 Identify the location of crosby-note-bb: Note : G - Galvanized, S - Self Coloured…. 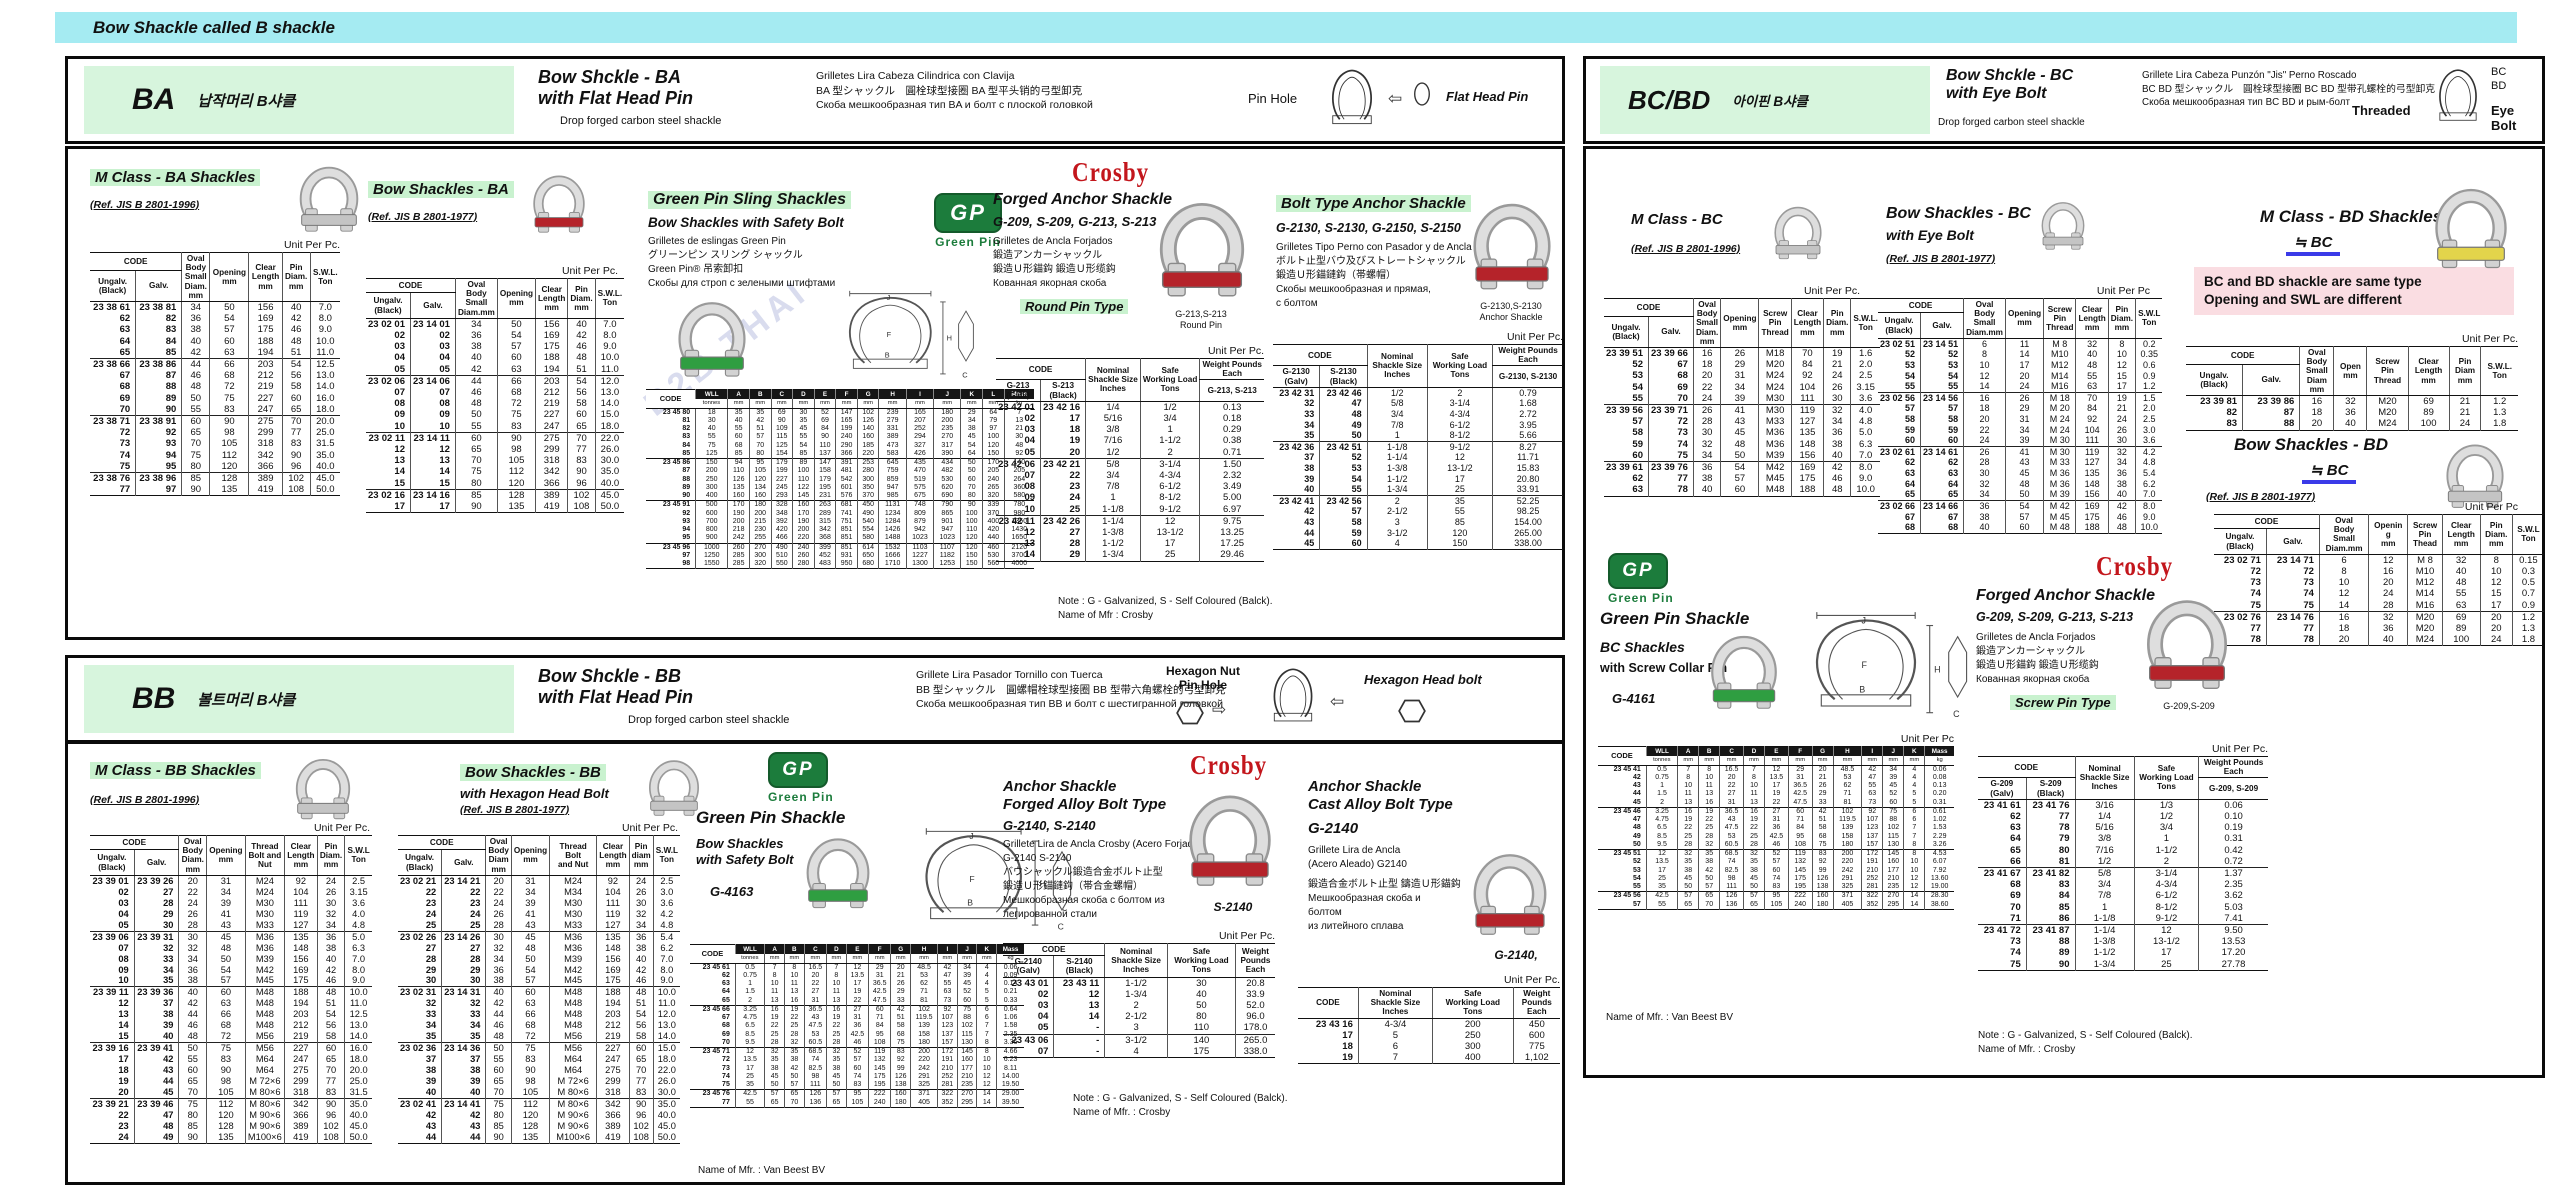
(1180, 1105).